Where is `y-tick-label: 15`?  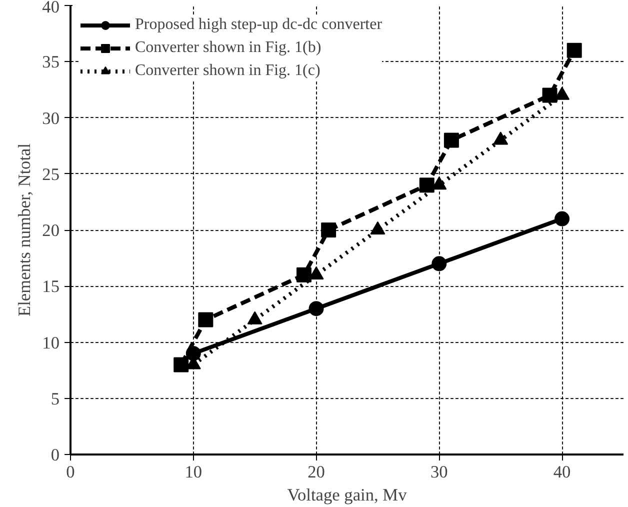
y-tick-label: 15 is located at coordinates (51, 286).